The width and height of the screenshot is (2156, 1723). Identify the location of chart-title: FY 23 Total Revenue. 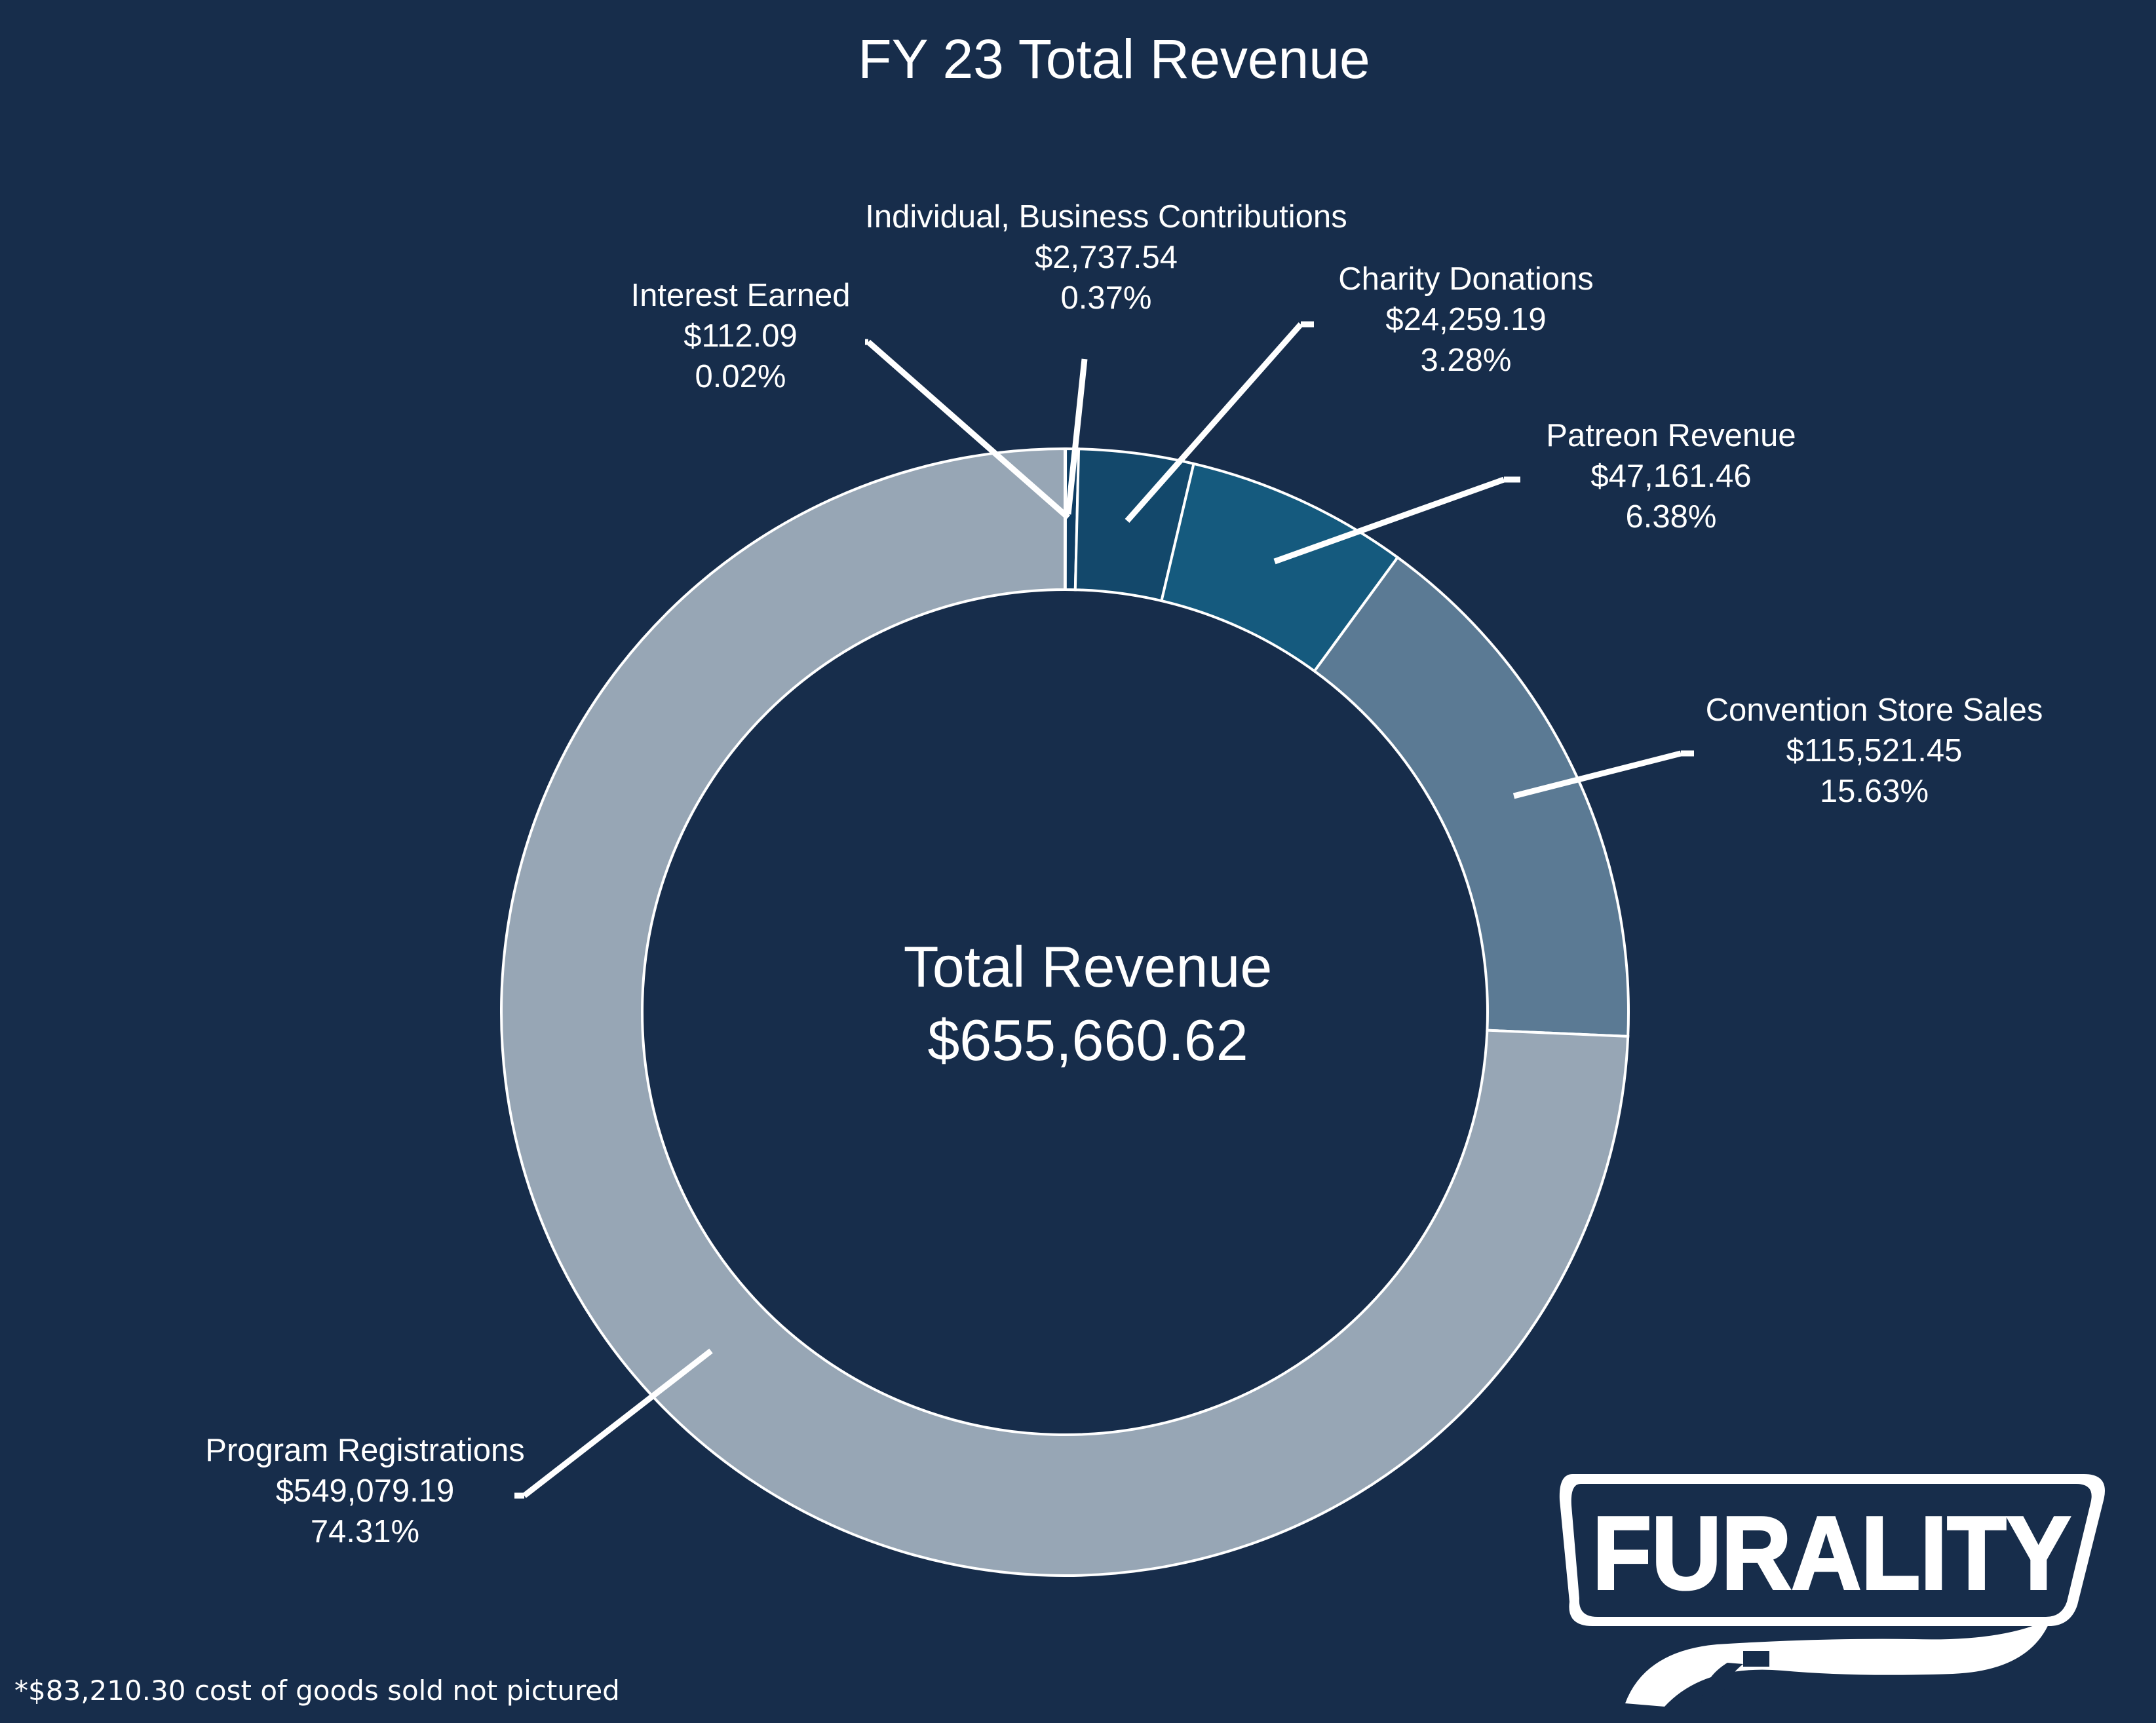
(1114, 59).